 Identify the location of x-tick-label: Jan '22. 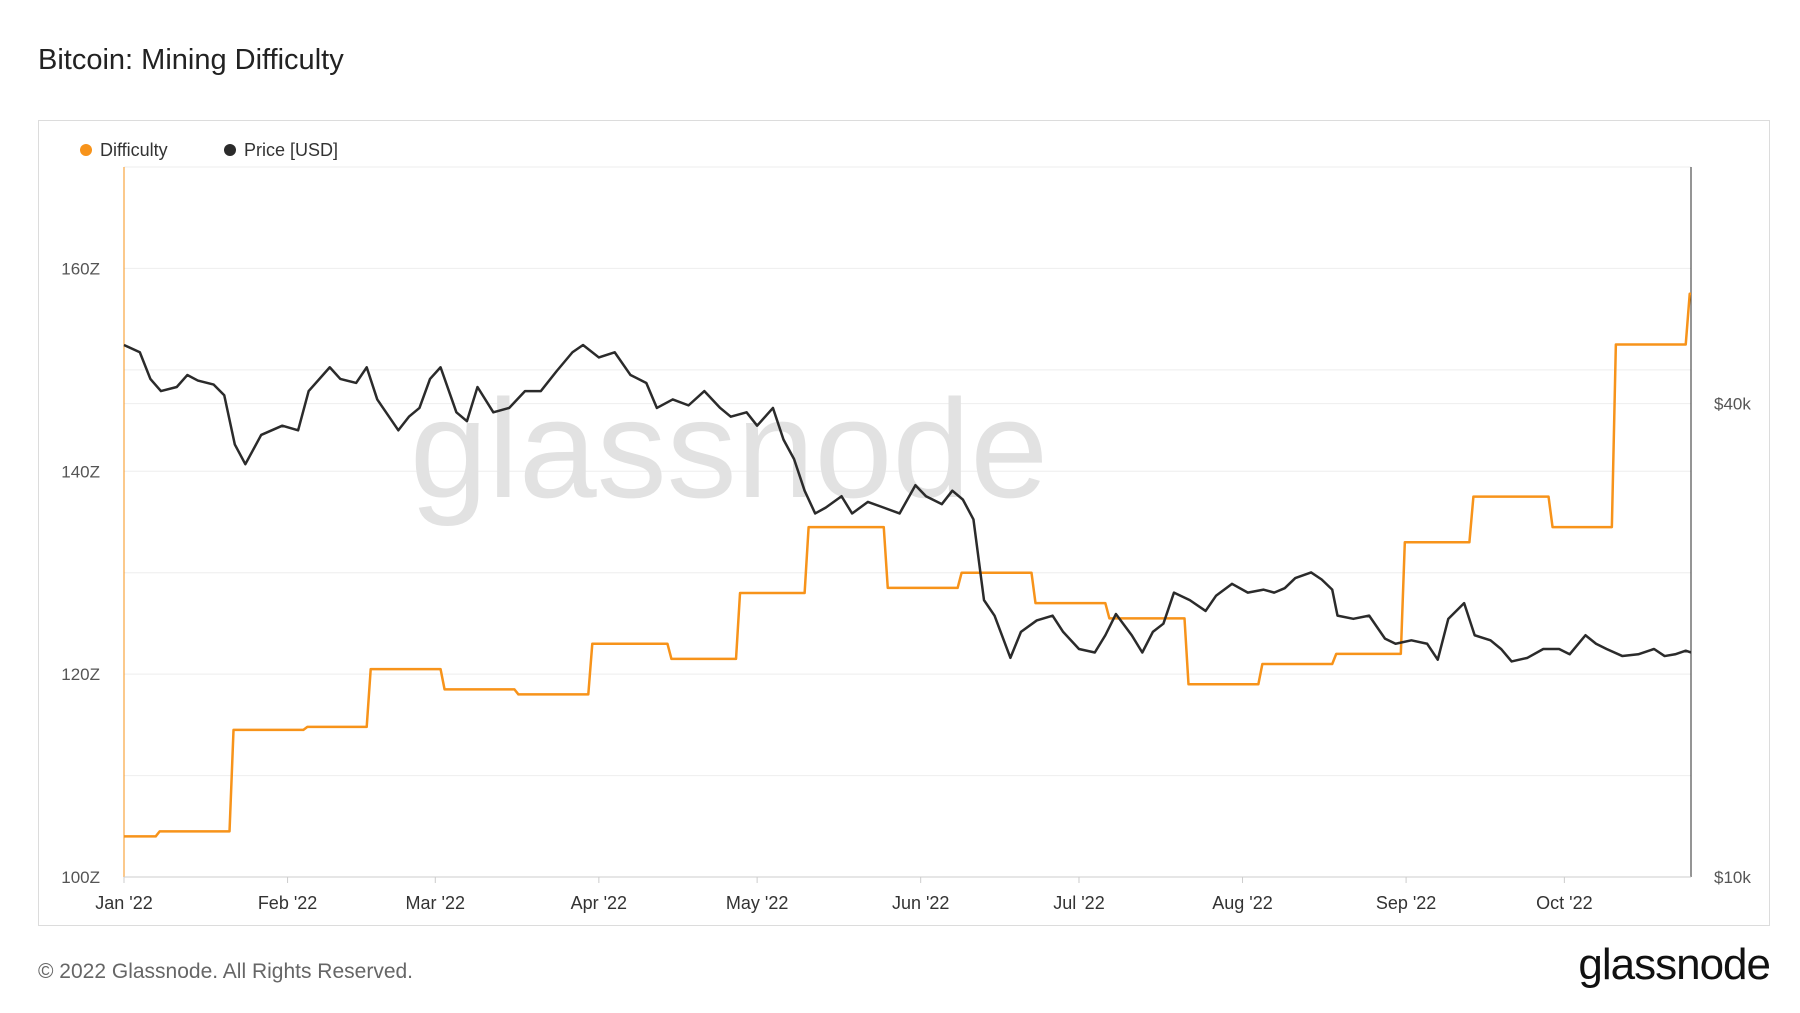
(123, 903).